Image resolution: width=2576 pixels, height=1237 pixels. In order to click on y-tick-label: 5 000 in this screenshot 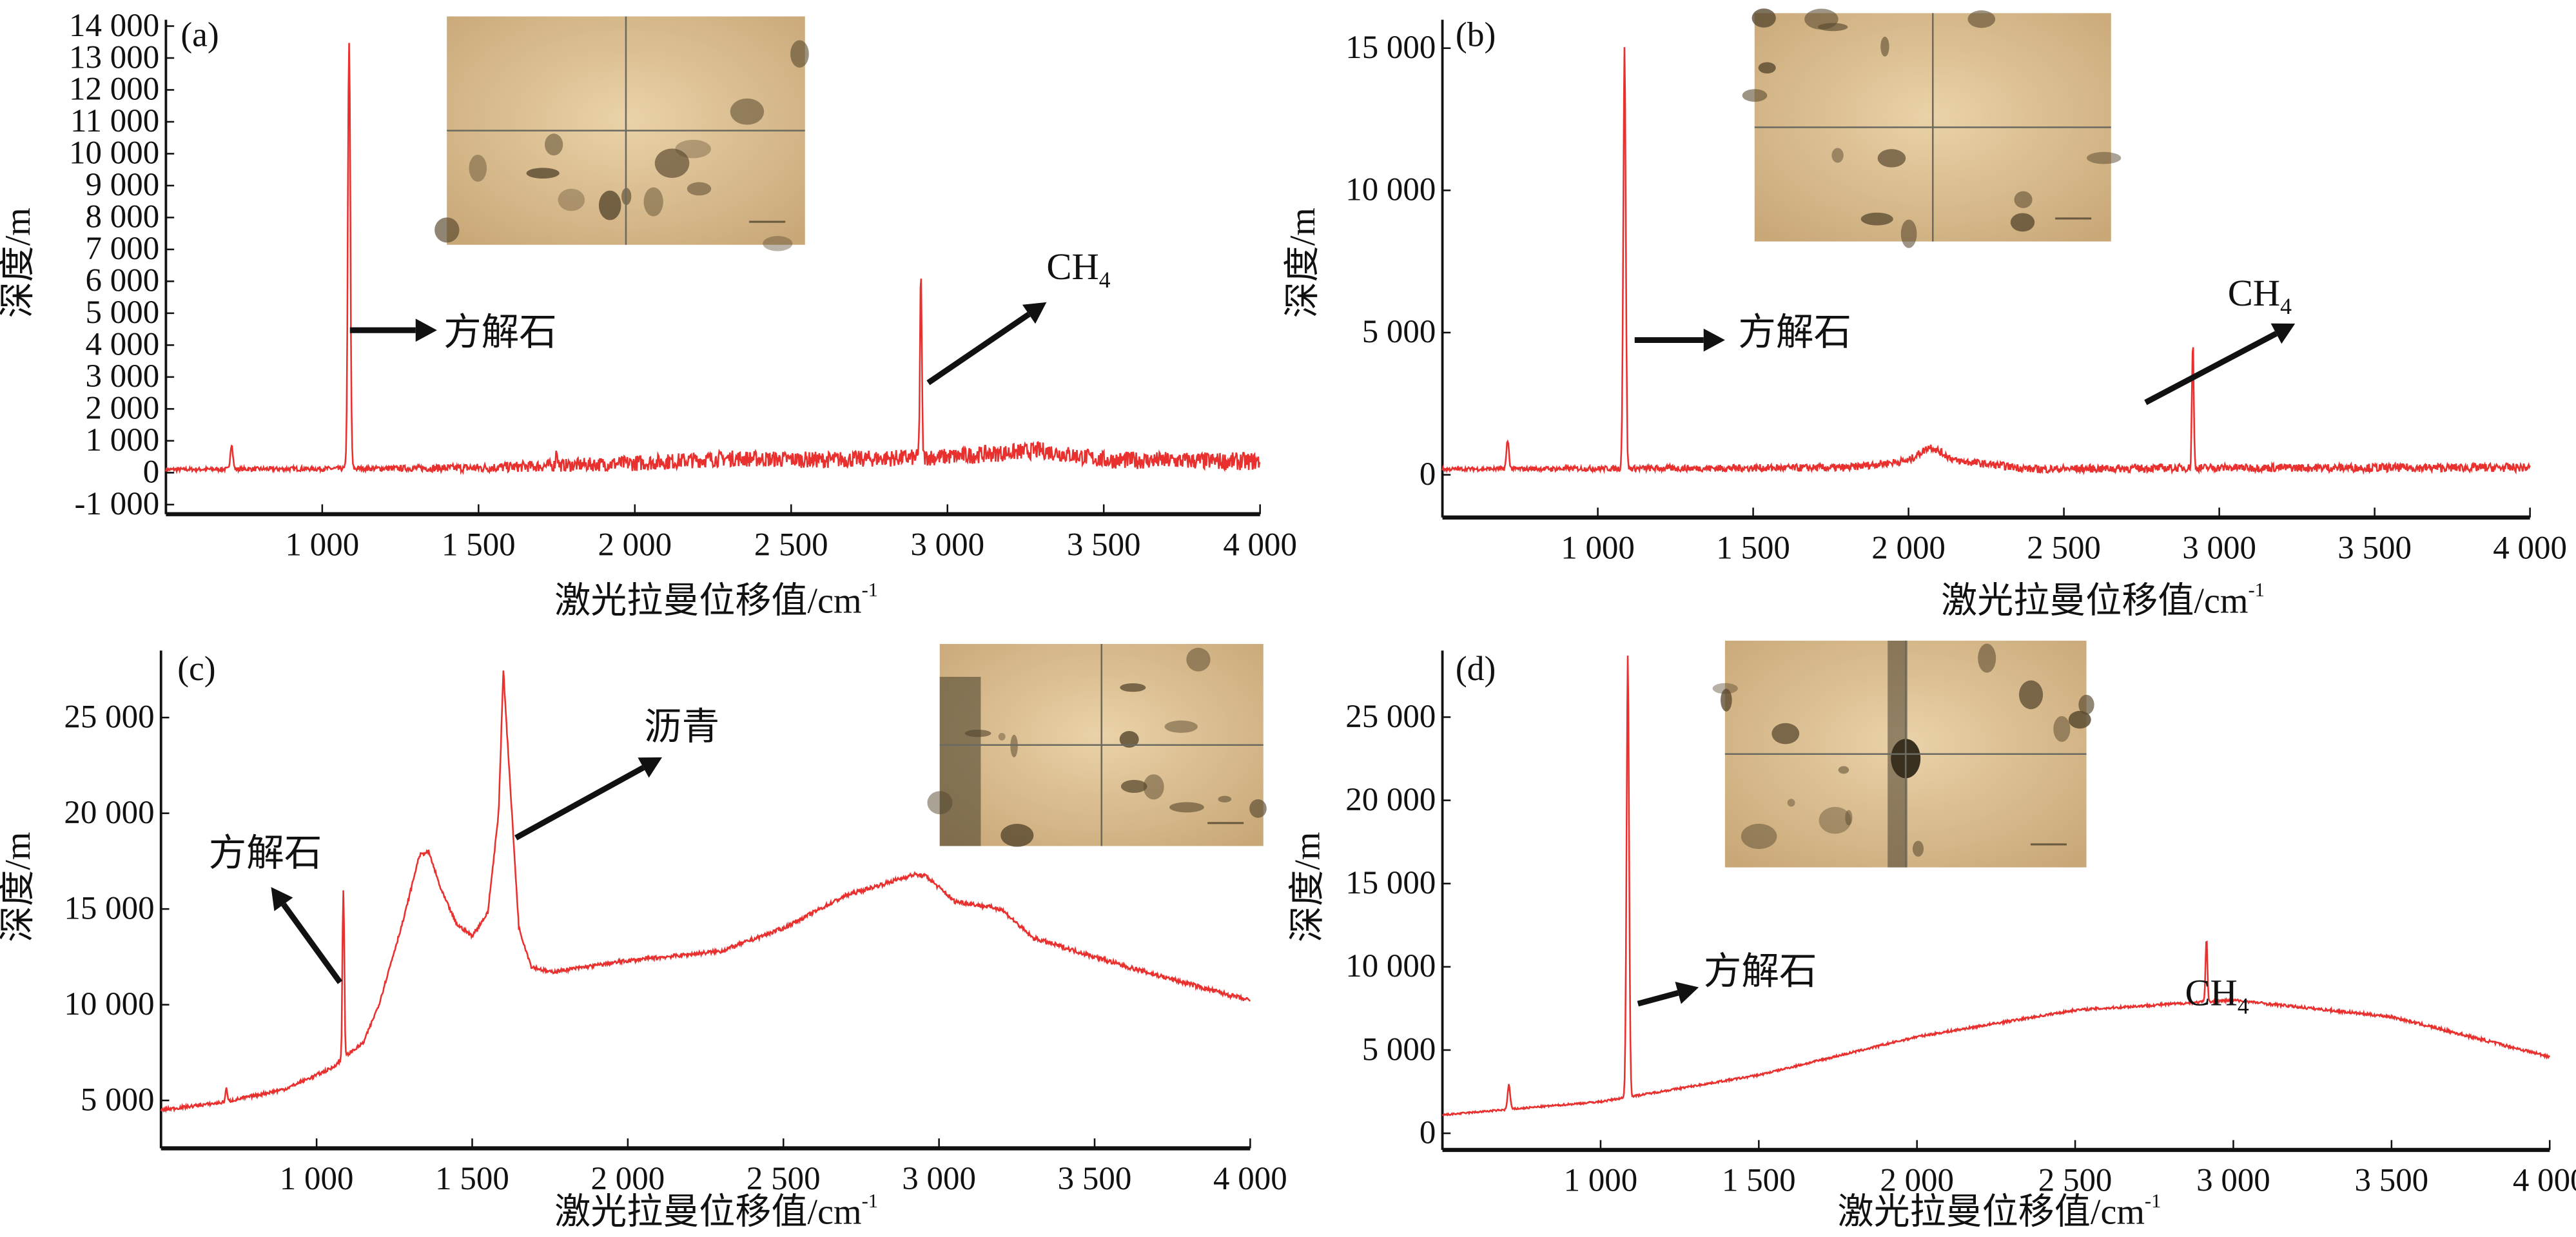, I will do `click(1399, 1049)`.